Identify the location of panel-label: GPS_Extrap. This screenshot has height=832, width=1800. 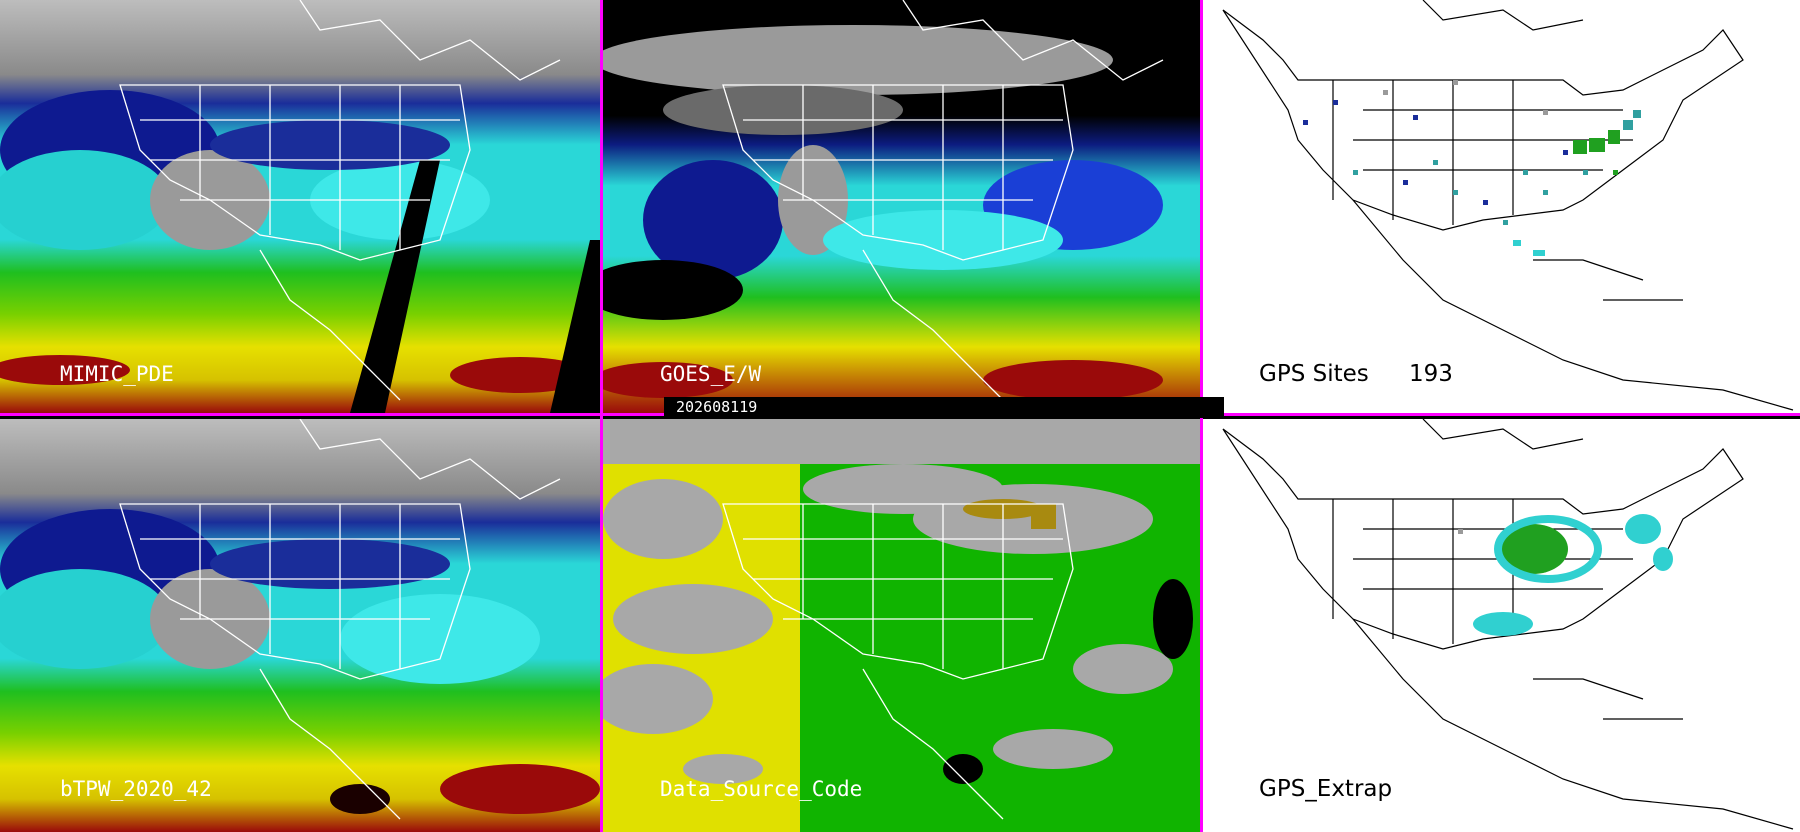
(1326, 789).